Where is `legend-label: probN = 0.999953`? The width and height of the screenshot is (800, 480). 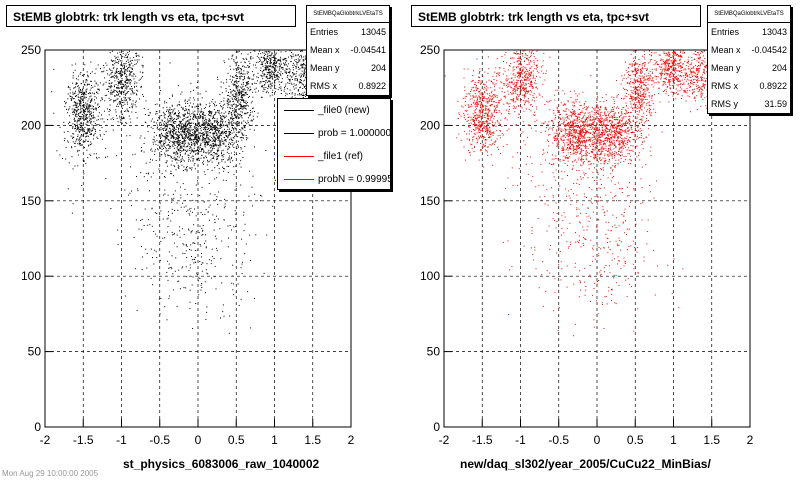
legend-label: probN = 0.999953 is located at coordinates (354, 179).